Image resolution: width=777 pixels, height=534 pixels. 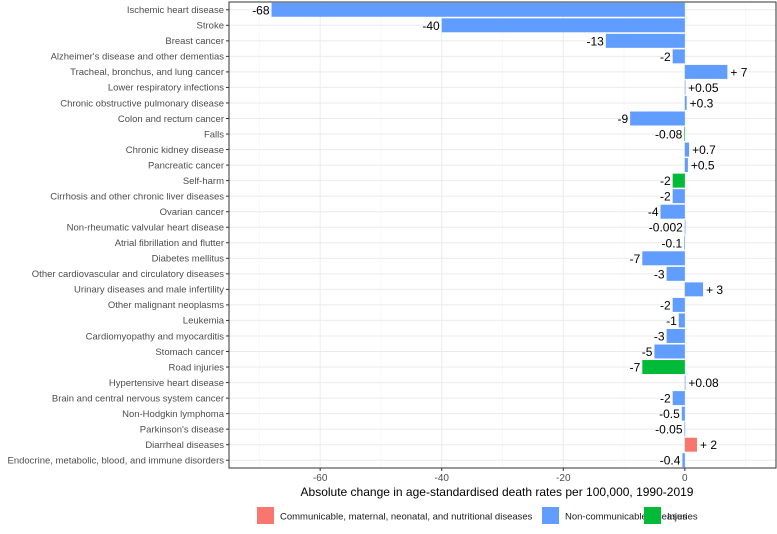 What do you see at coordinates (214, 134) in the screenshot?
I see `category-label: Falls` at bounding box center [214, 134].